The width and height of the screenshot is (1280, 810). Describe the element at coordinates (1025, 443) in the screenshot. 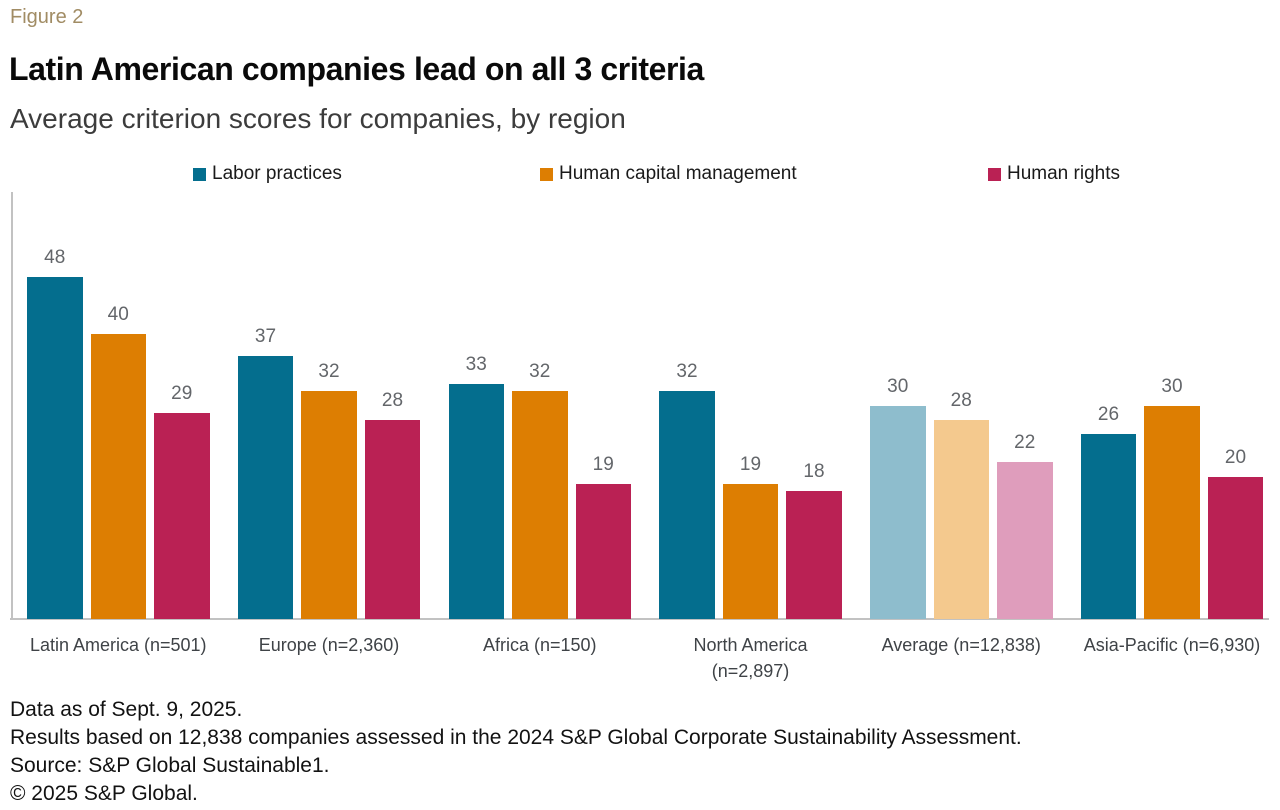

I see `bar-value-label: 22` at that location.